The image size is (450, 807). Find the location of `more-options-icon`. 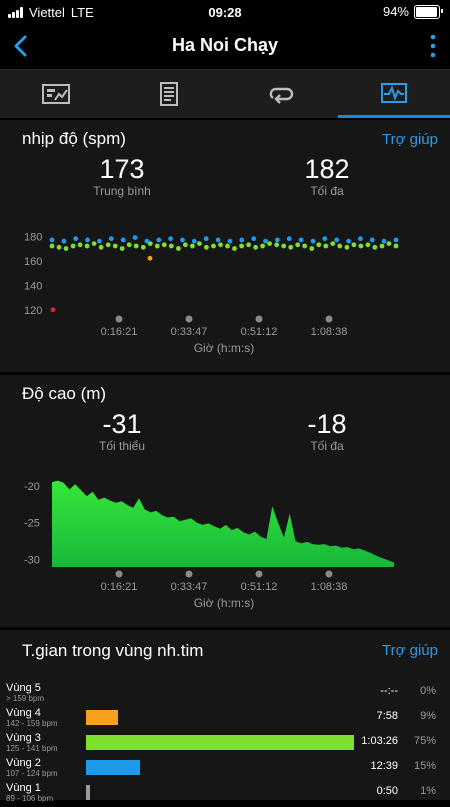

more-options-icon is located at coordinates (433, 46).